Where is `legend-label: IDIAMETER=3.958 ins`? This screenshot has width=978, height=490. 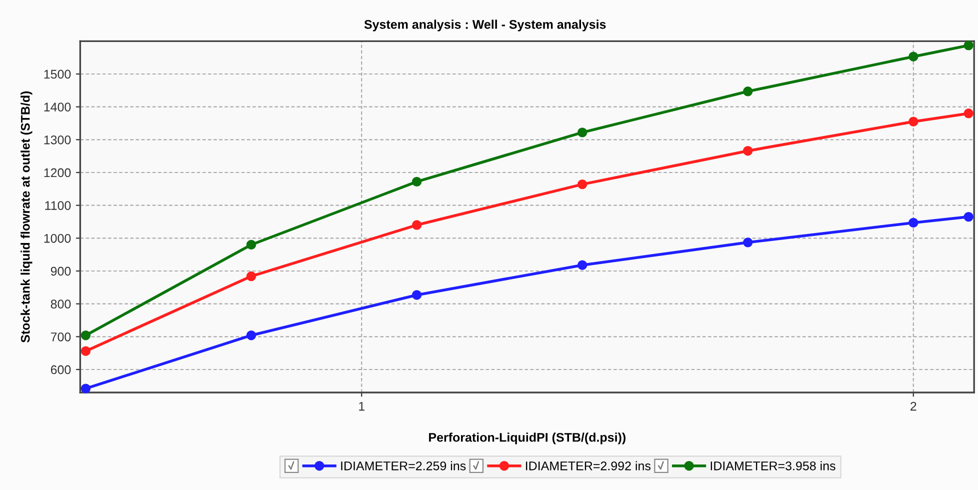 legend-label: IDIAMETER=3.958 ins is located at coordinates (773, 465).